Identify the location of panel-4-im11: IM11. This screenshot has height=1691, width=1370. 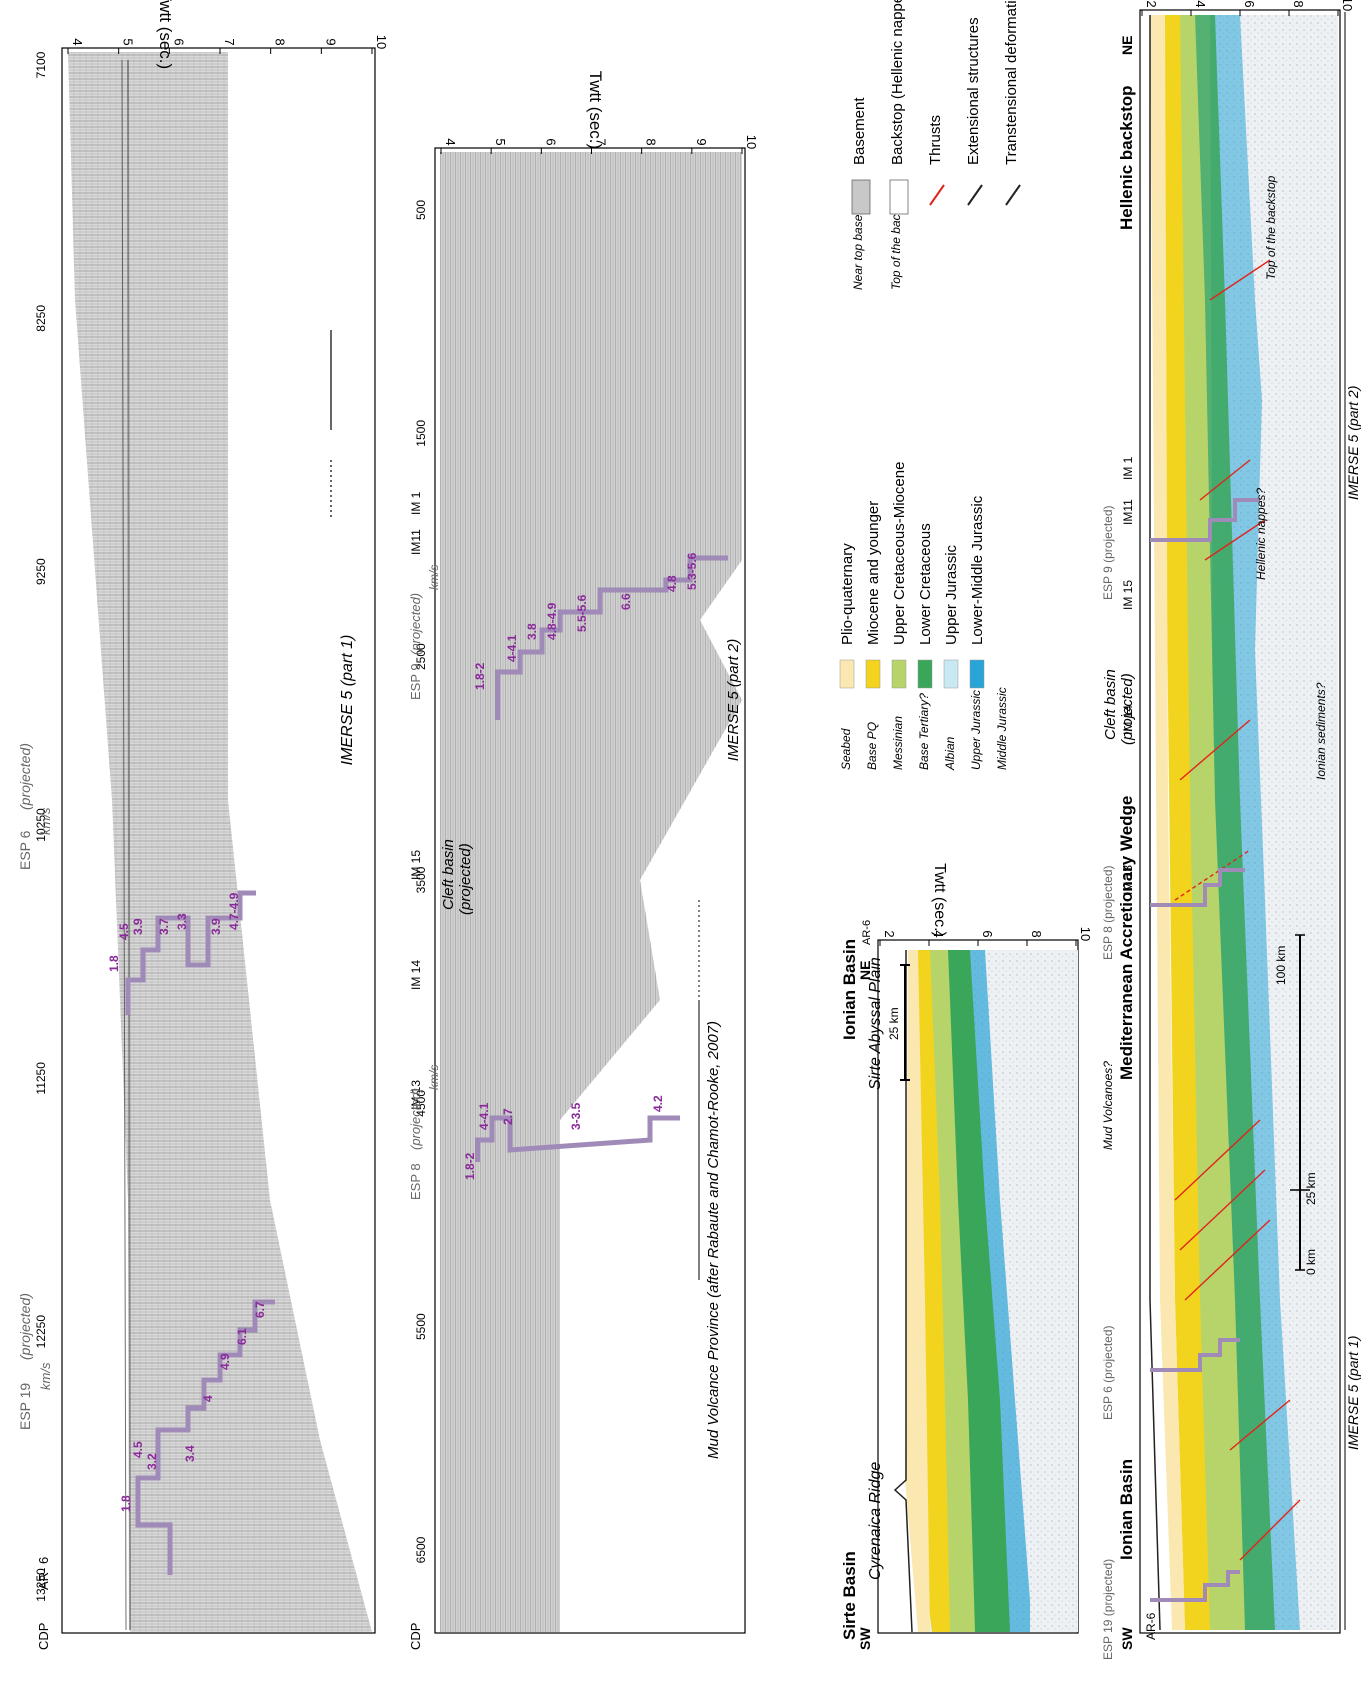
(1128, 512).